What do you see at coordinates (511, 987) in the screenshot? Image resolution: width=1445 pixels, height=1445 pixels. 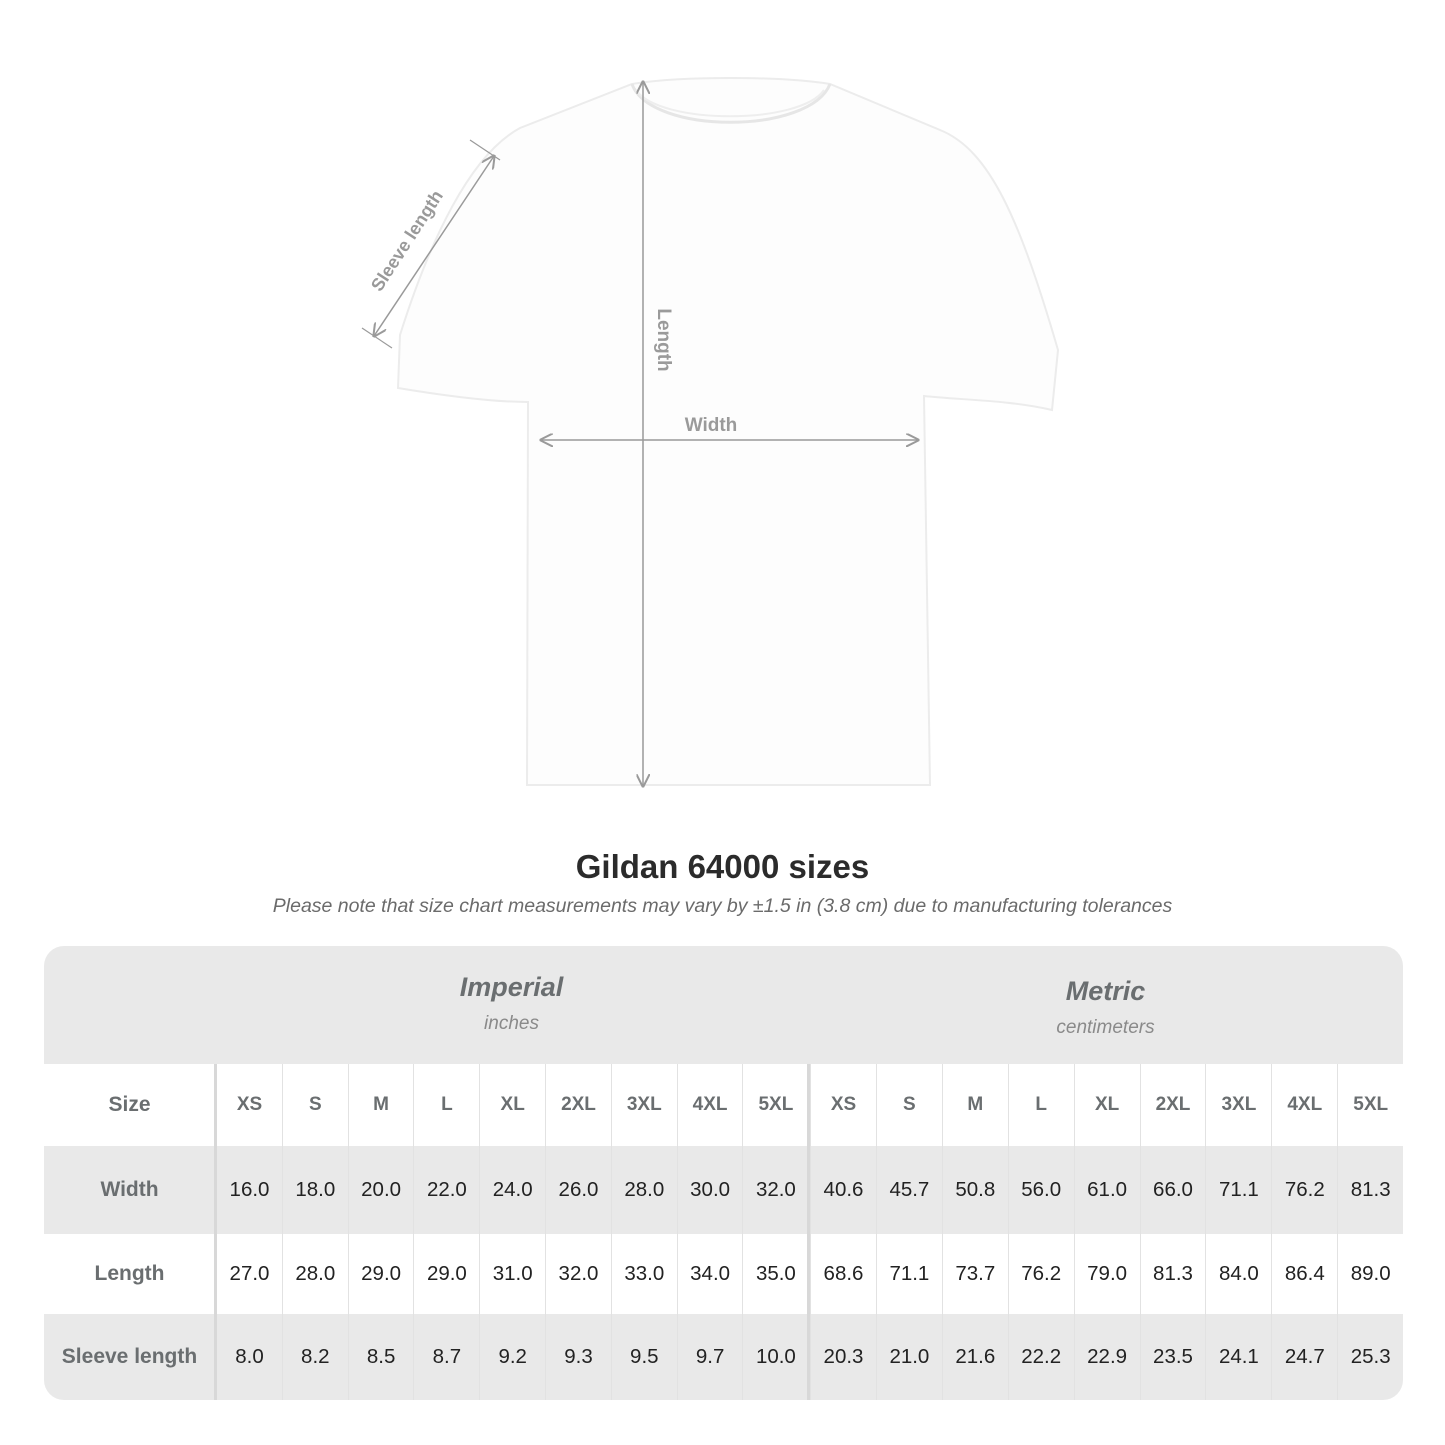 I see `imperial-title: Imperial` at bounding box center [511, 987].